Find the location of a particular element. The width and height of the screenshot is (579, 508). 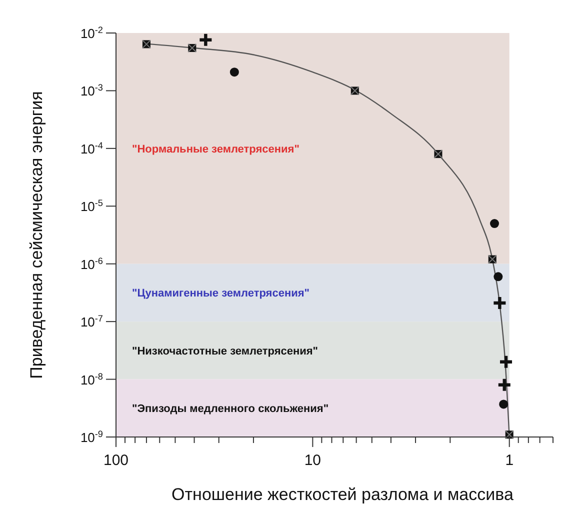

band-label: "Эпизоды медленного скольжения" is located at coordinates (230, 409).